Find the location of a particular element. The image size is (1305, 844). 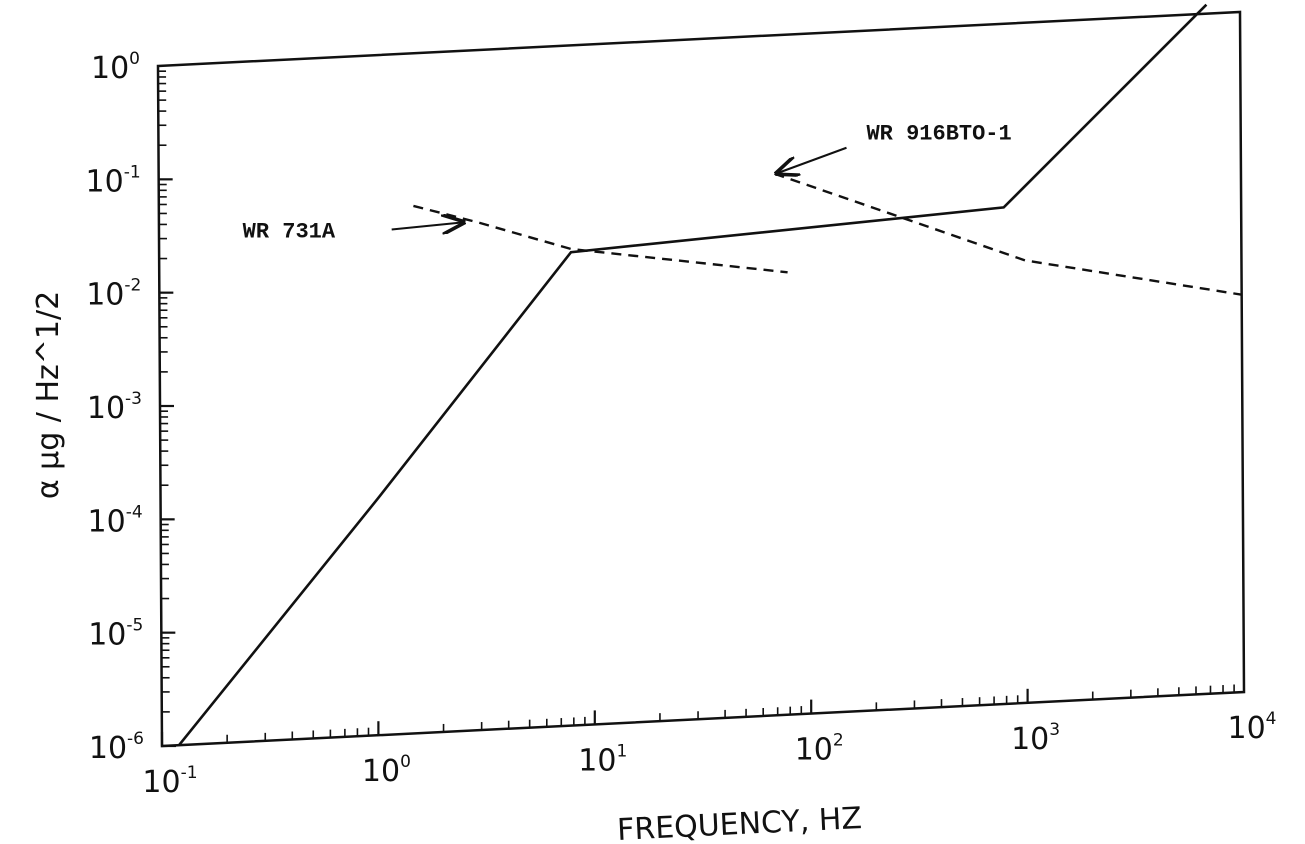

x-tick-label: 10⁰ is located at coordinates (386, 770).